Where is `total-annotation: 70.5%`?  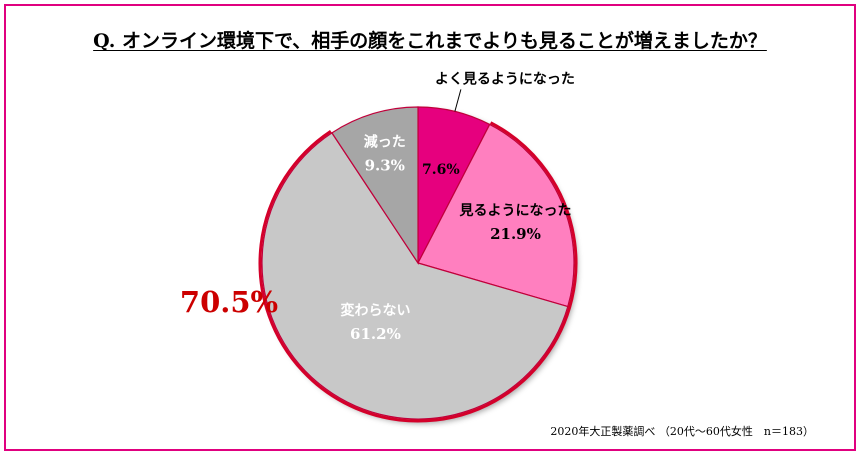
total-annotation: 70.5% is located at coordinates (229, 302).